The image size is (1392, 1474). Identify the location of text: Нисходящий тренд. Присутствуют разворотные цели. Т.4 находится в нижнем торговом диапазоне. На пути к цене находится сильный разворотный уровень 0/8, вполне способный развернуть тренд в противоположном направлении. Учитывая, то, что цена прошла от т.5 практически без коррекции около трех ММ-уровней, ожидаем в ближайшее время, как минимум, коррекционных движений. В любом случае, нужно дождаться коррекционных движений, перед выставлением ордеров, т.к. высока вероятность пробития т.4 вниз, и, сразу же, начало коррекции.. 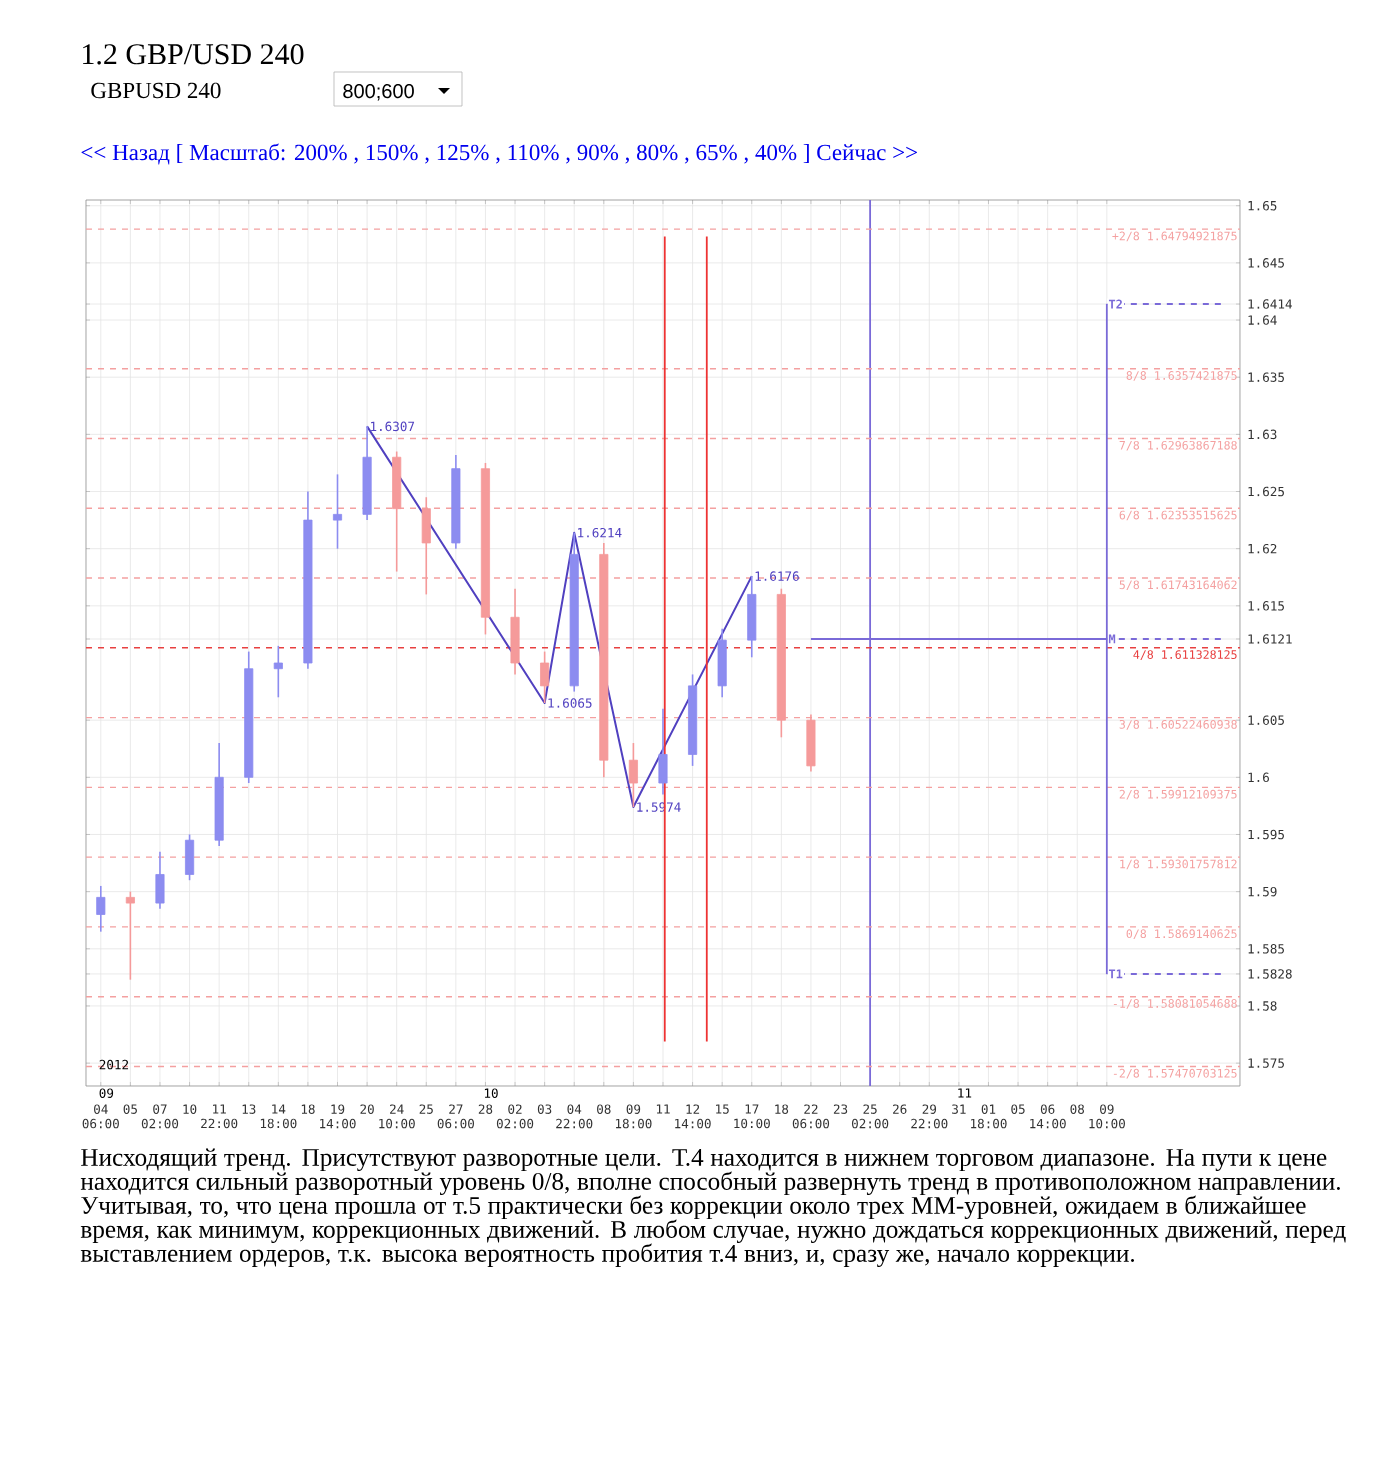
(713, 1208).